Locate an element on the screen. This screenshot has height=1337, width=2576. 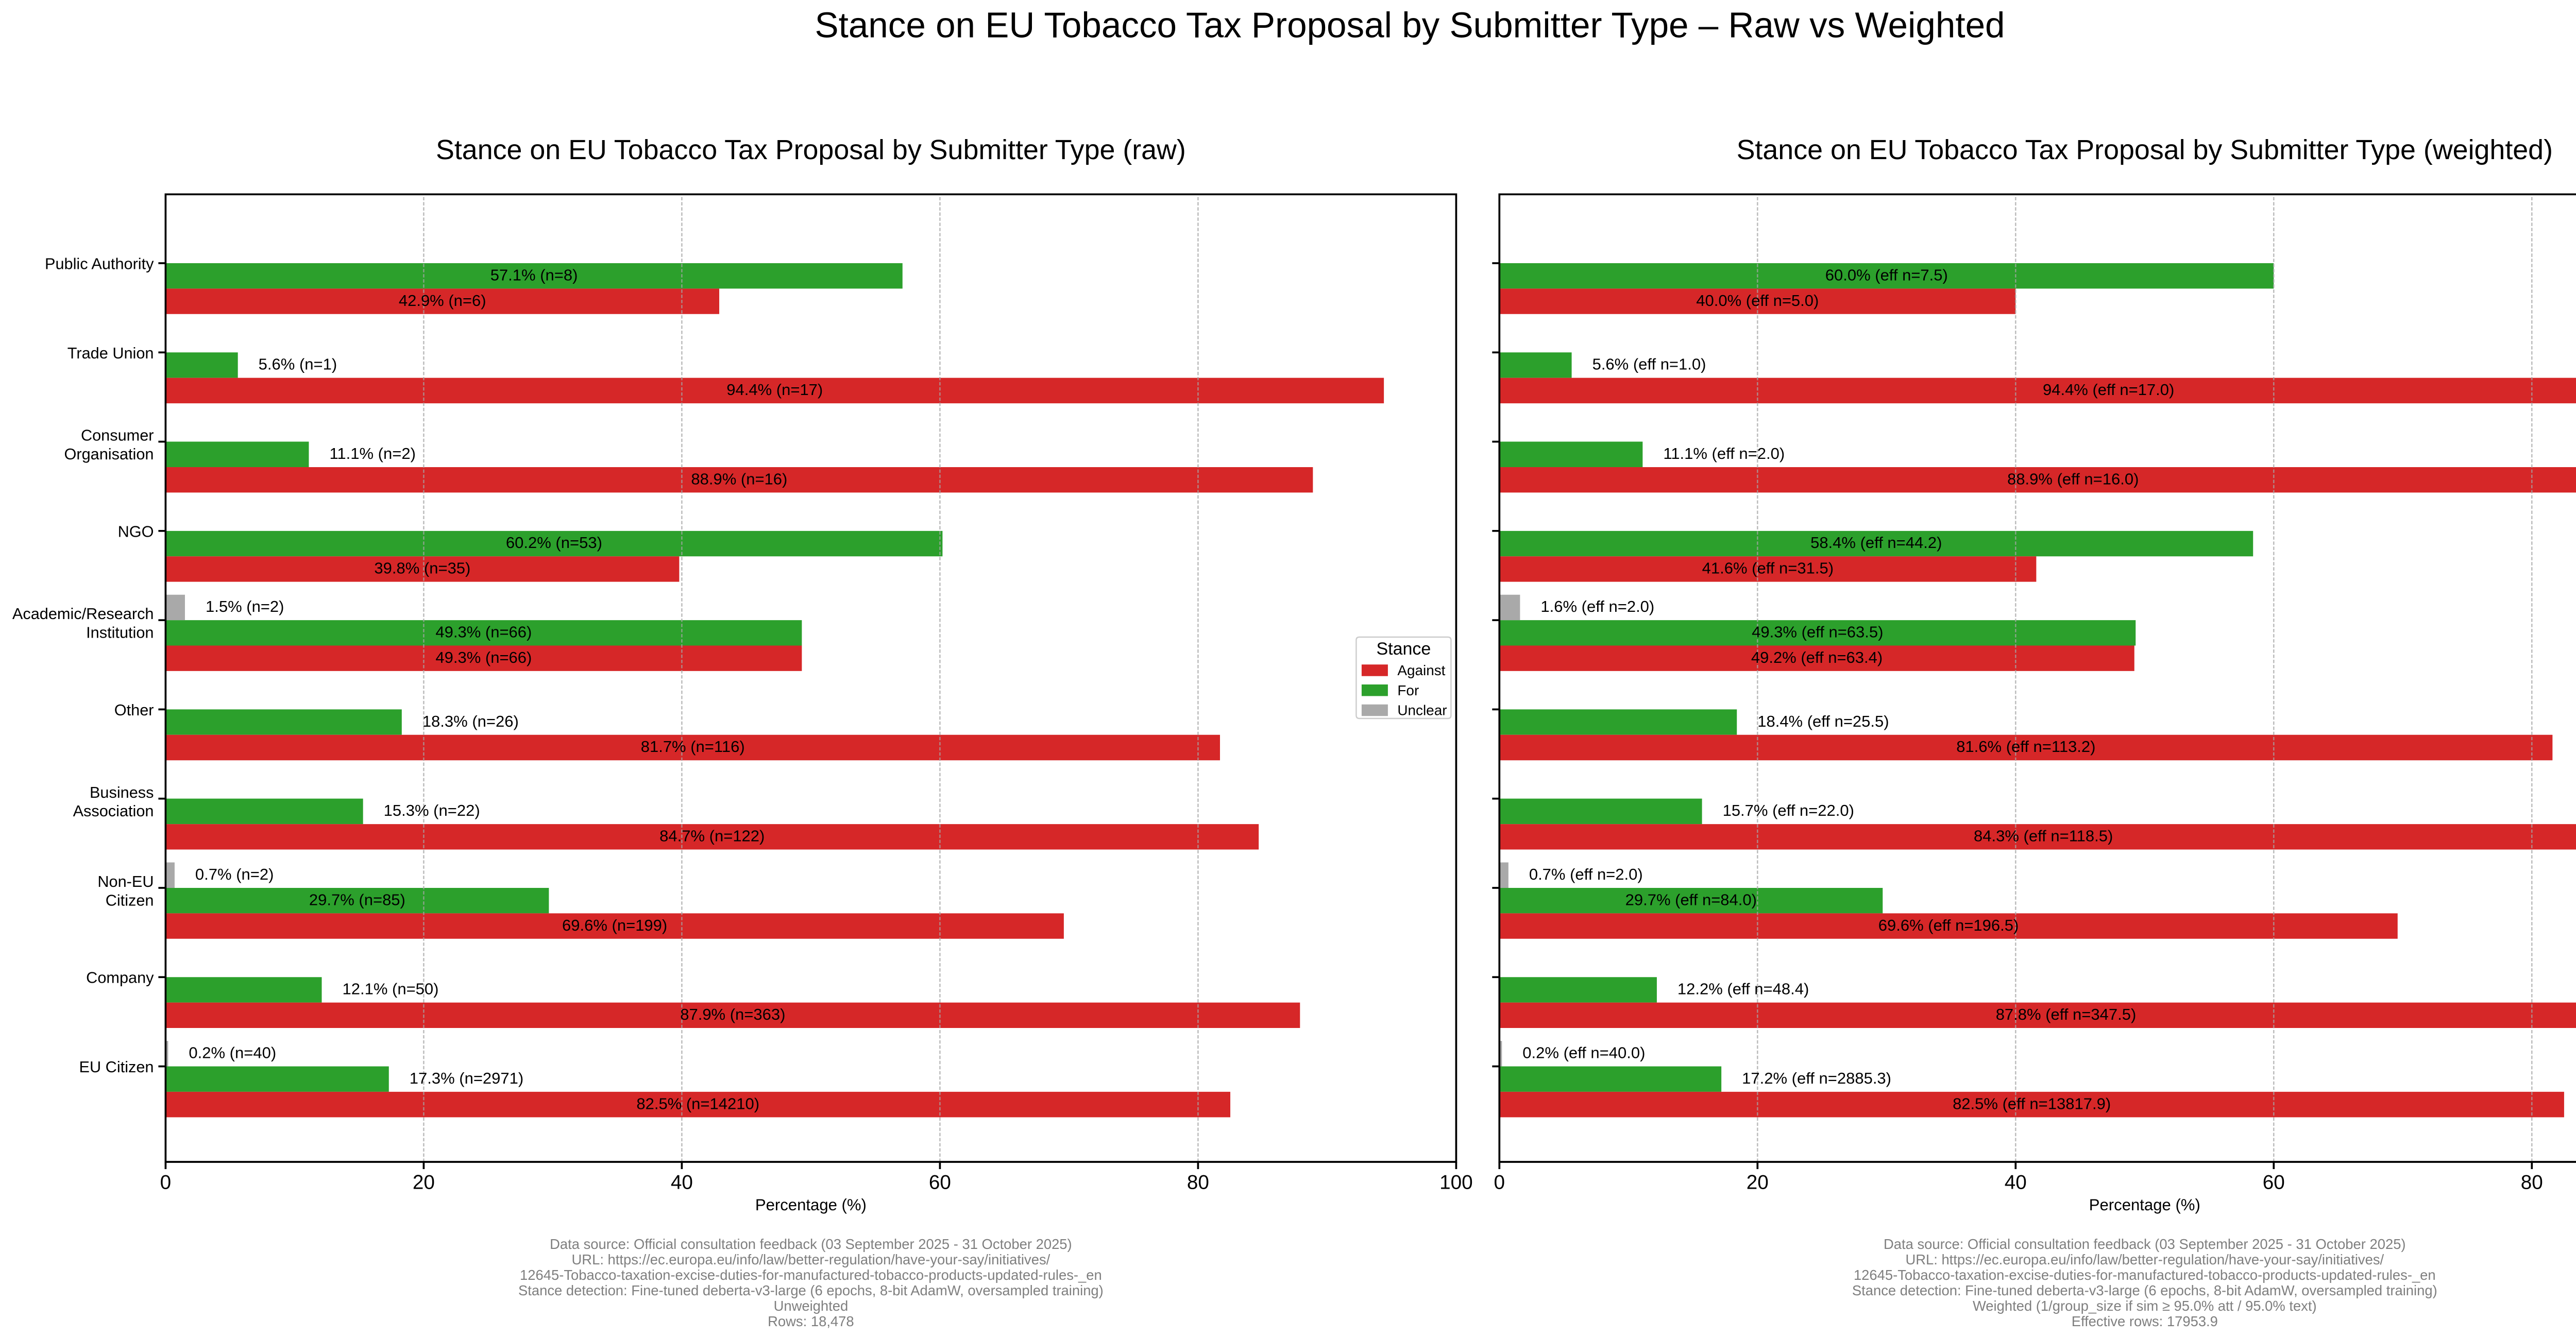
svg-text: Other is located at coordinates (134, 710).